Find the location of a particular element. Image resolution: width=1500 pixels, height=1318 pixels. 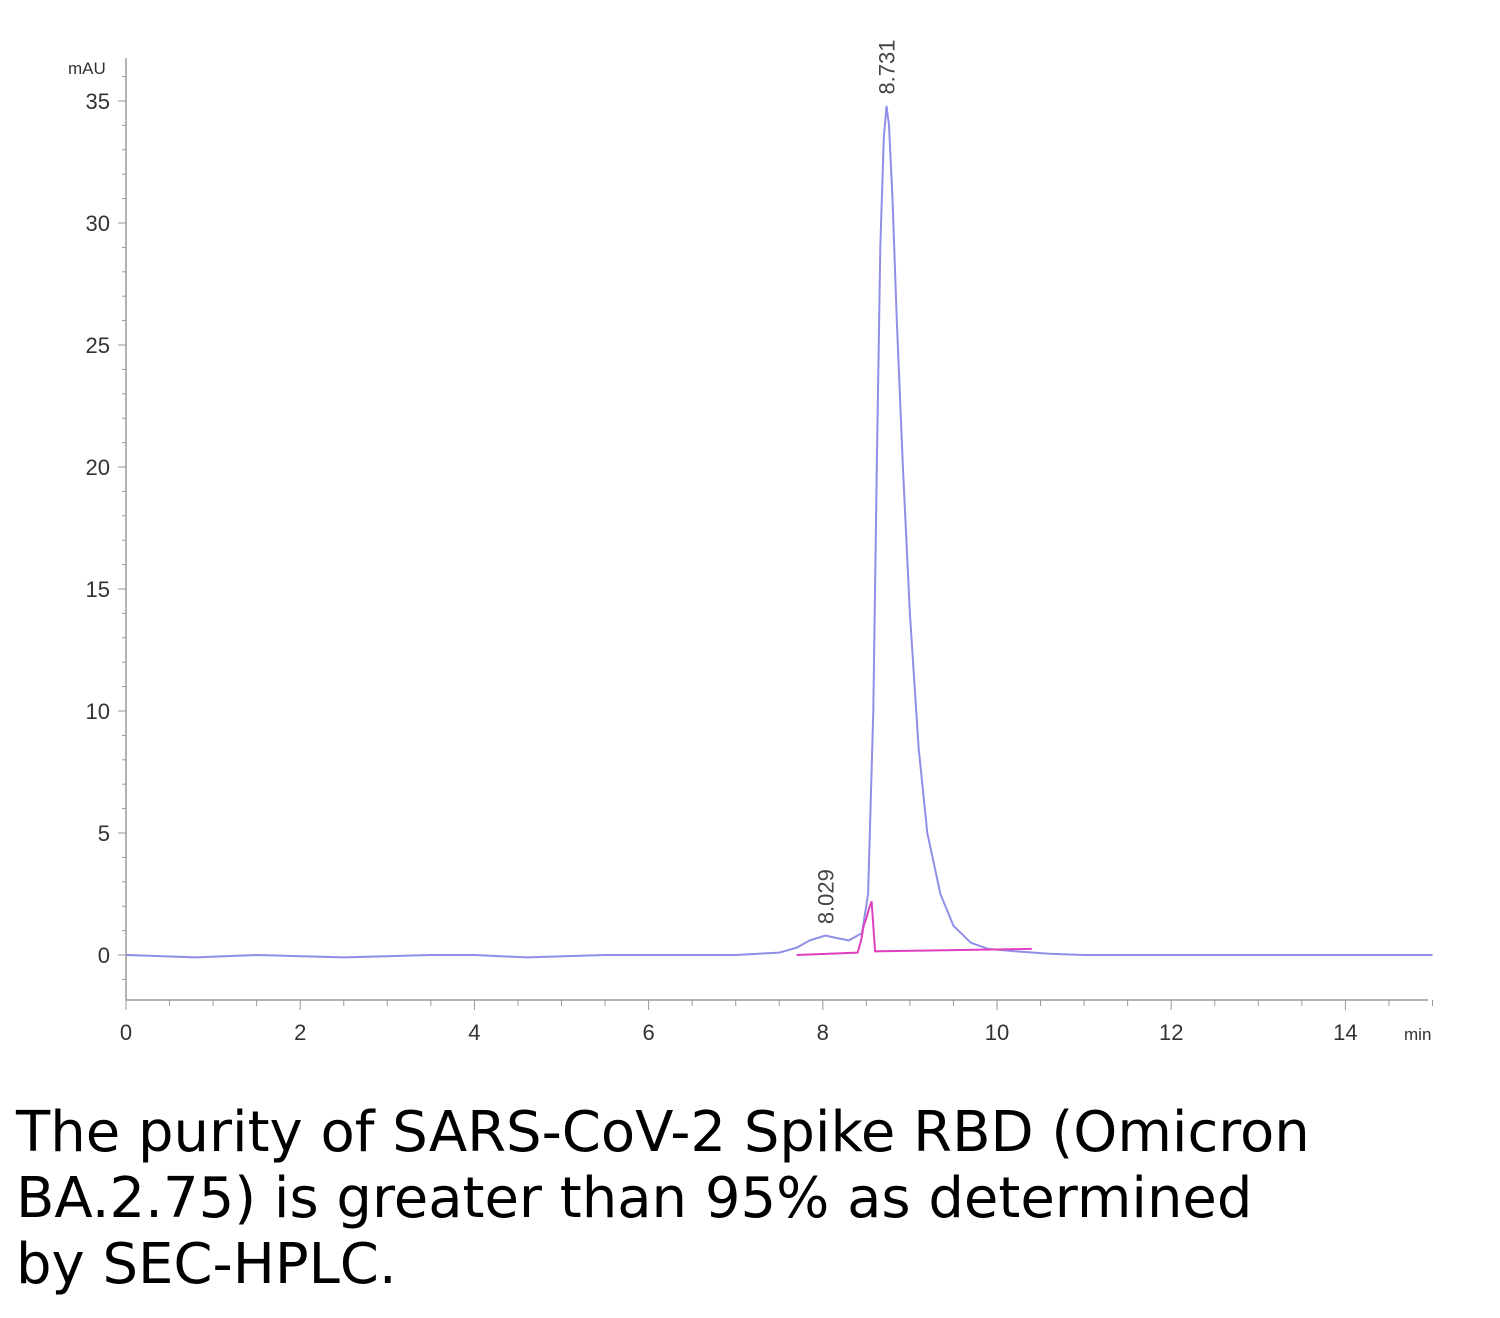

y-tick-label: 20 is located at coordinates (98, 467).